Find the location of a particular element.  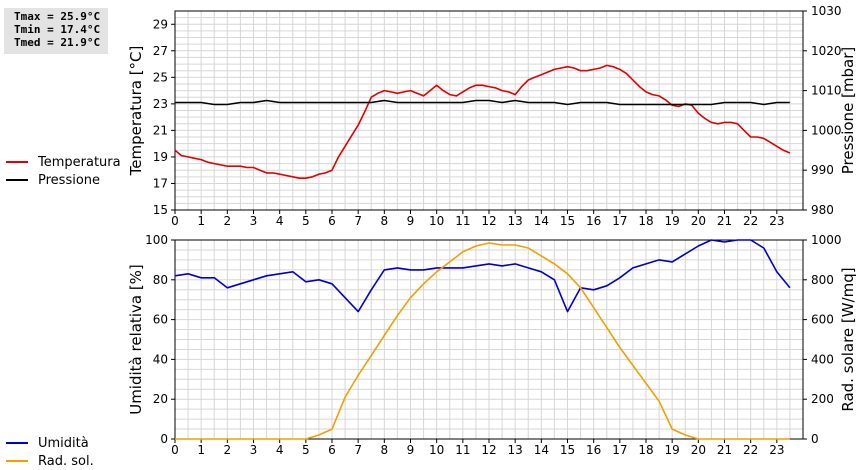

top-y-tick-label: 23 is located at coordinates (160, 104).